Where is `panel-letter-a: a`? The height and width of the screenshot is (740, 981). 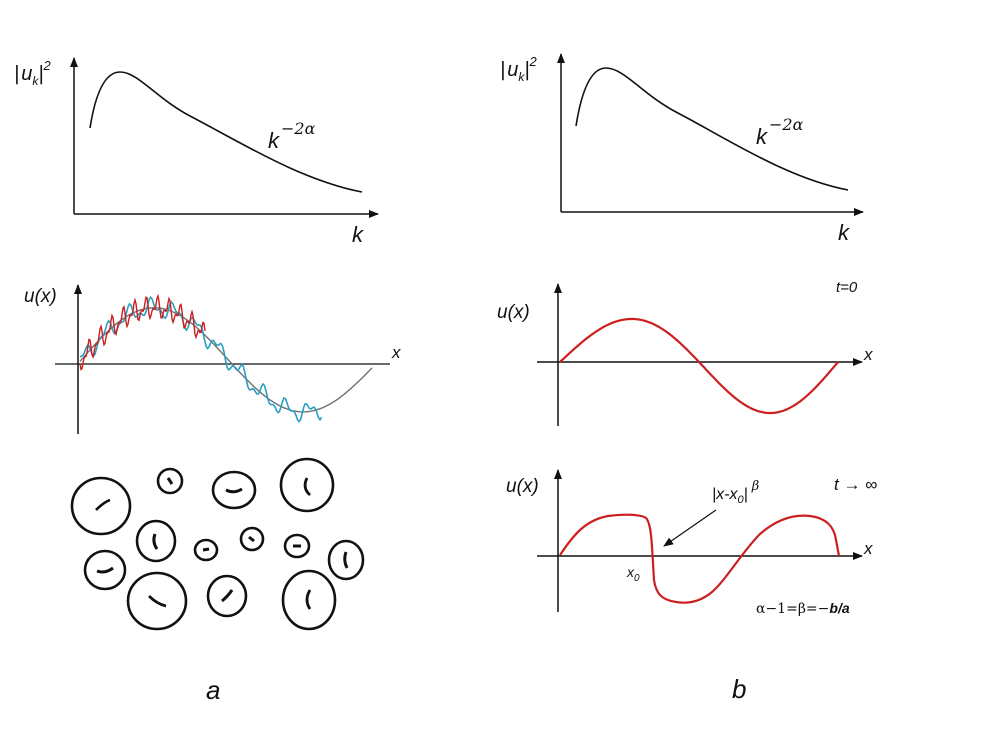 panel-letter-a: a is located at coordinates (213, 690).